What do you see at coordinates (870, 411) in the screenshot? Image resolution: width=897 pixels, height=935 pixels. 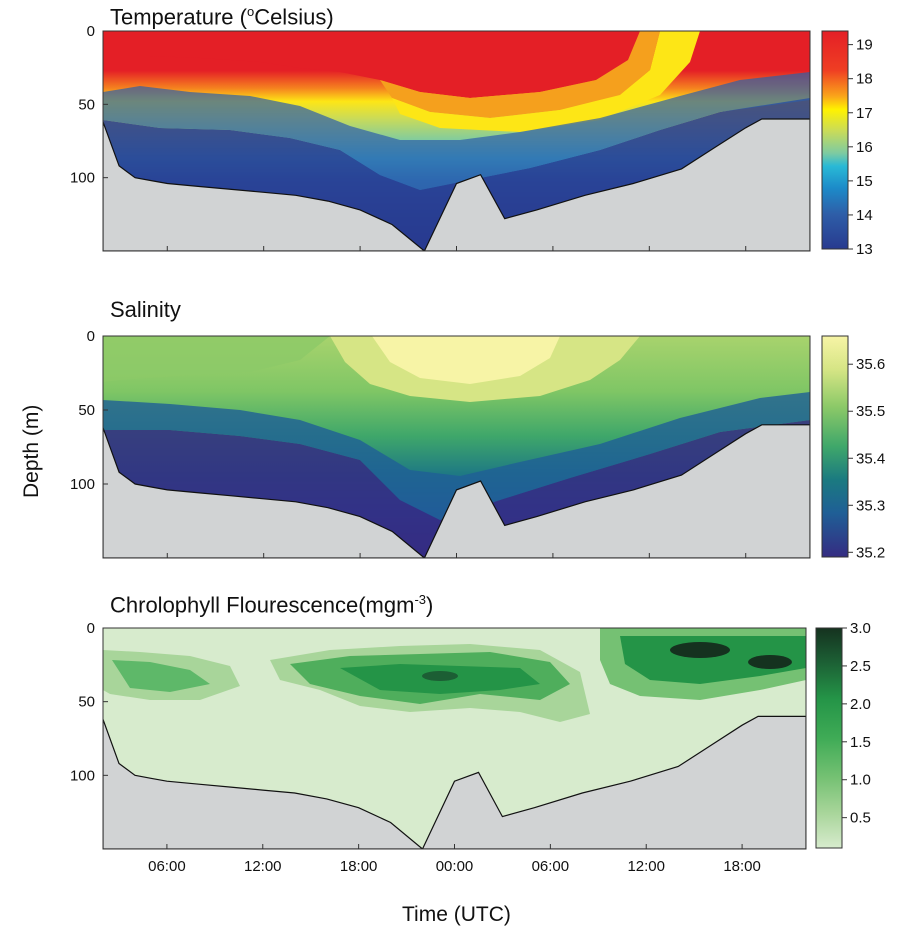 I see `colorbar-tick-label: 35.5` at bounding box center [870, 411].